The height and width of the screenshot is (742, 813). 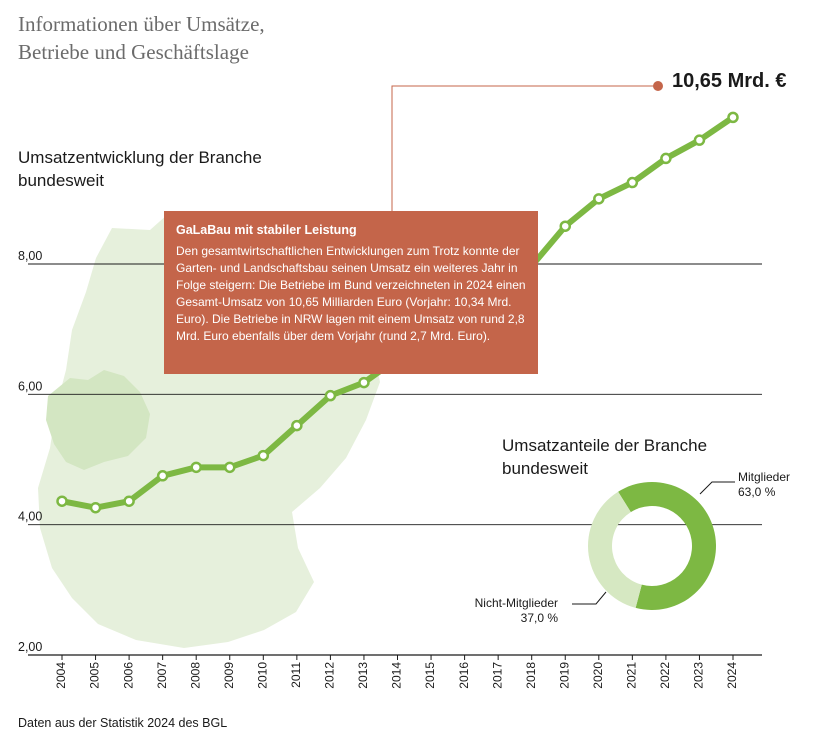 I want to click on x-tick-label: 2016, so click(x=464, y=675).